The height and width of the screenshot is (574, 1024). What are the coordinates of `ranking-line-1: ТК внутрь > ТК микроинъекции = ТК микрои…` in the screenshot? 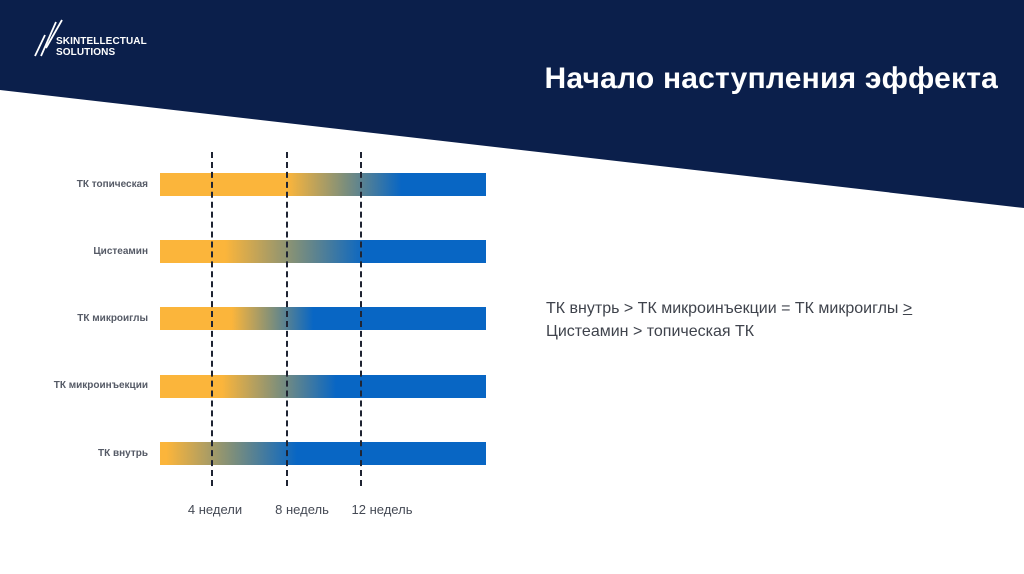 It's located at (729, 308).